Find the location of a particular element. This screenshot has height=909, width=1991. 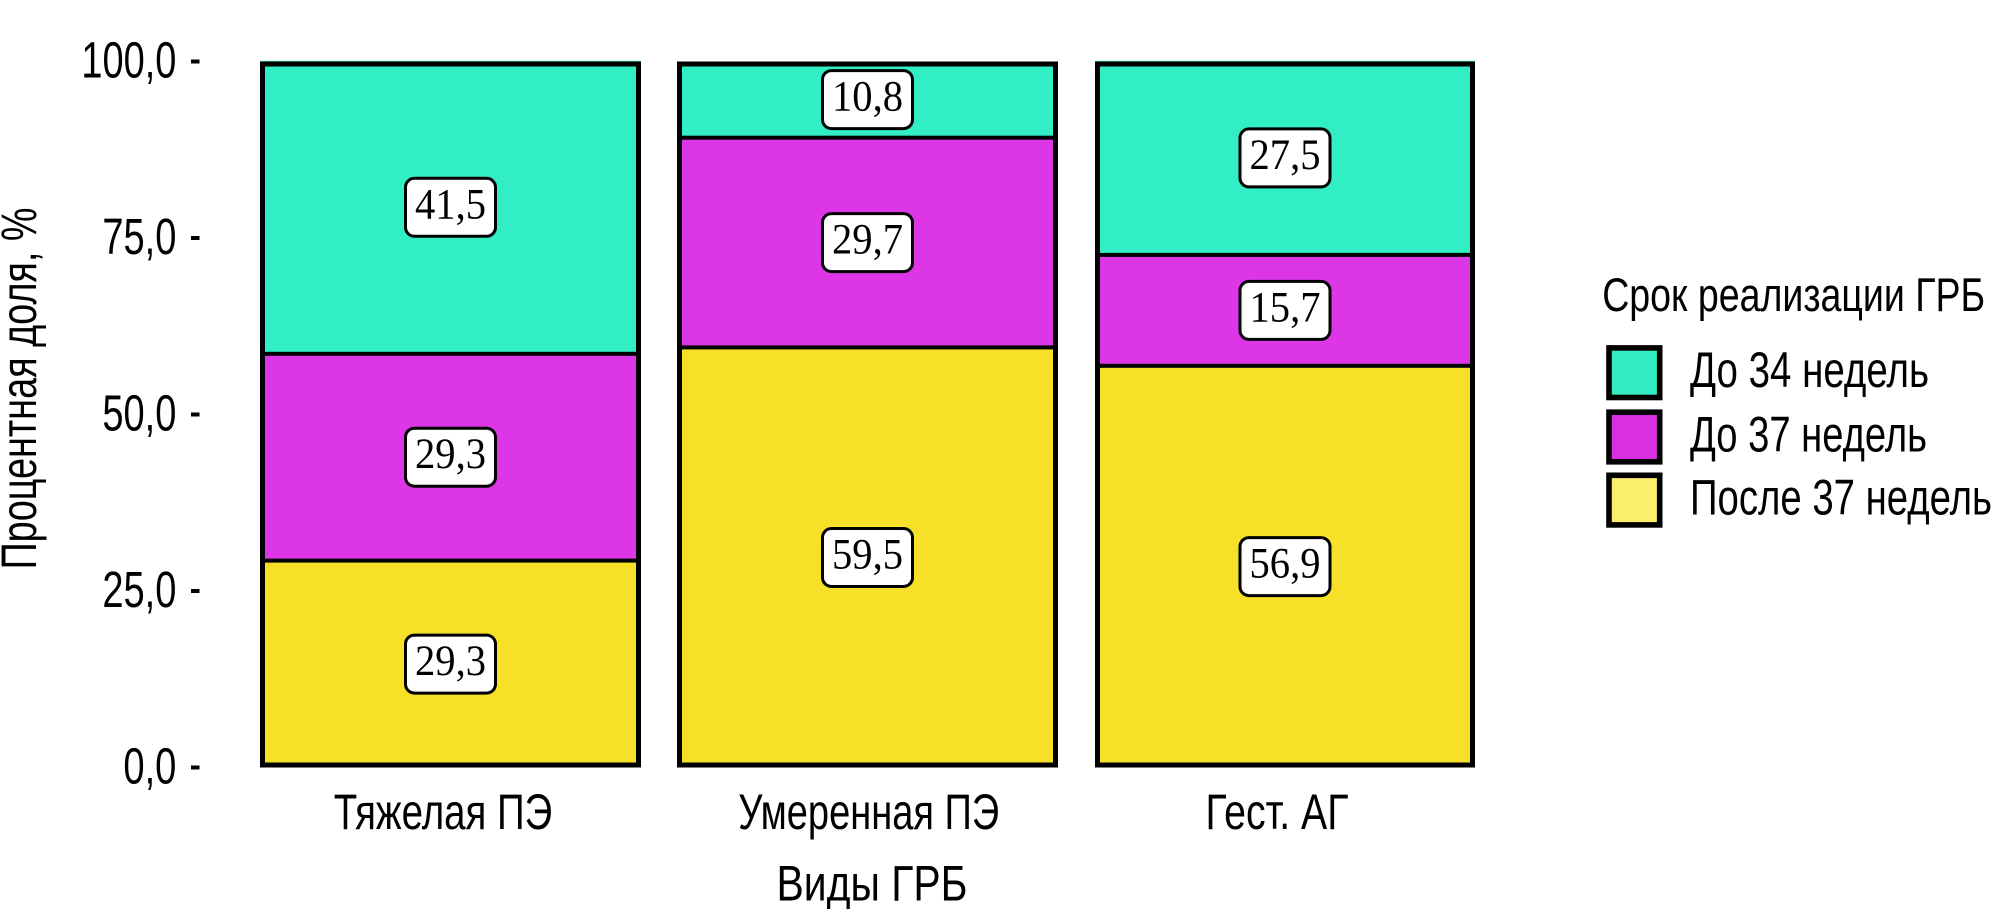

svg-text: Тяжелая ПЭ is located at coordinates (443, 812).